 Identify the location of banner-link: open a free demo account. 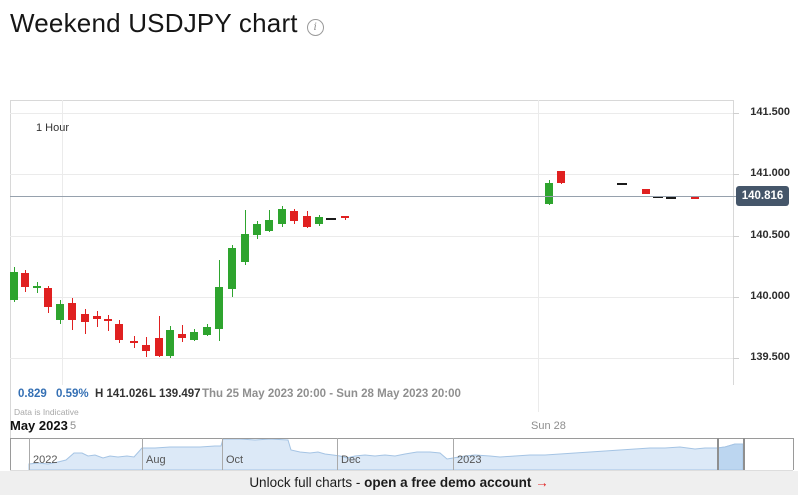
(448, 482).